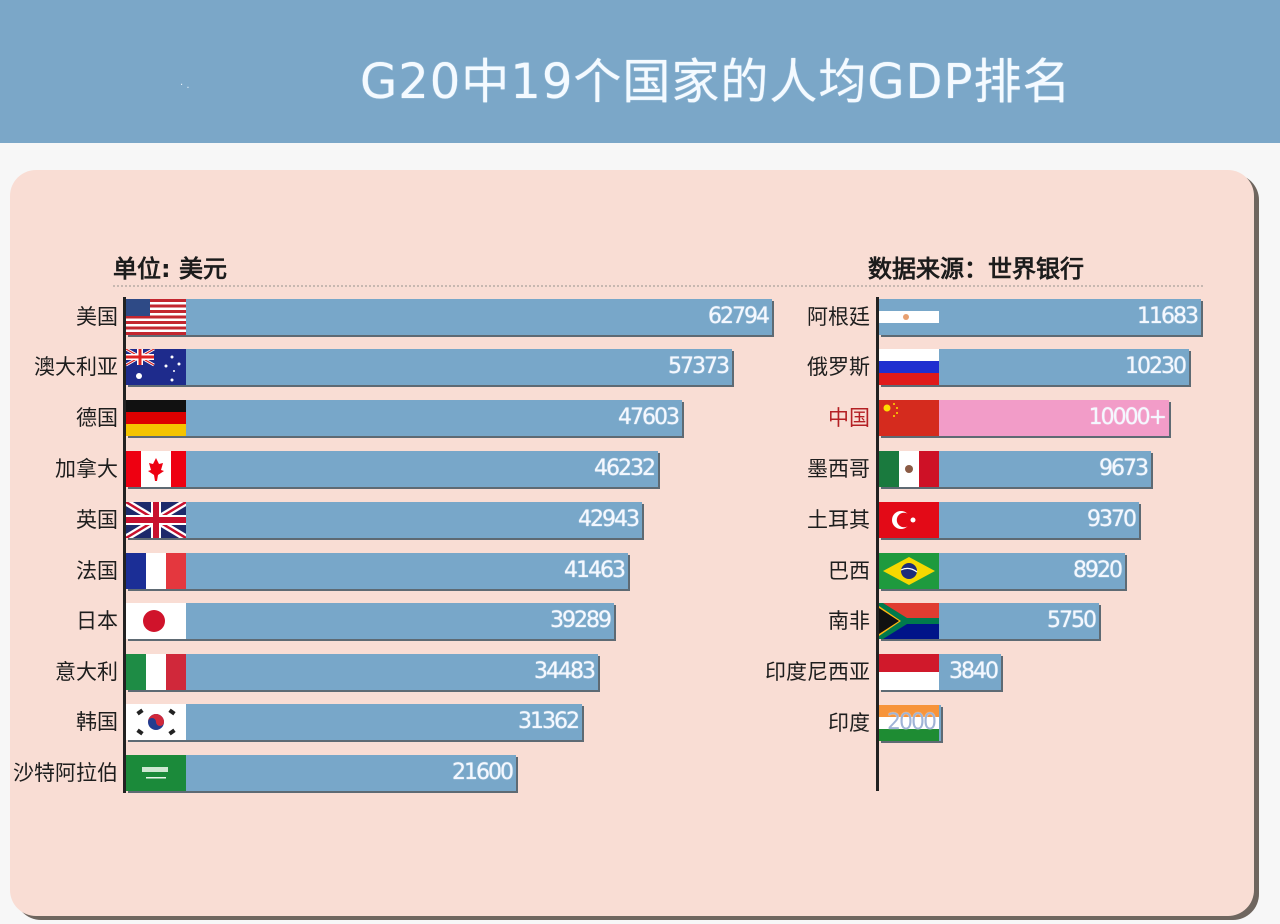 This screenshot has width=1280, height=924. I want to click on left-row-australia: 澳大利亚 57373, so click(390, 367).